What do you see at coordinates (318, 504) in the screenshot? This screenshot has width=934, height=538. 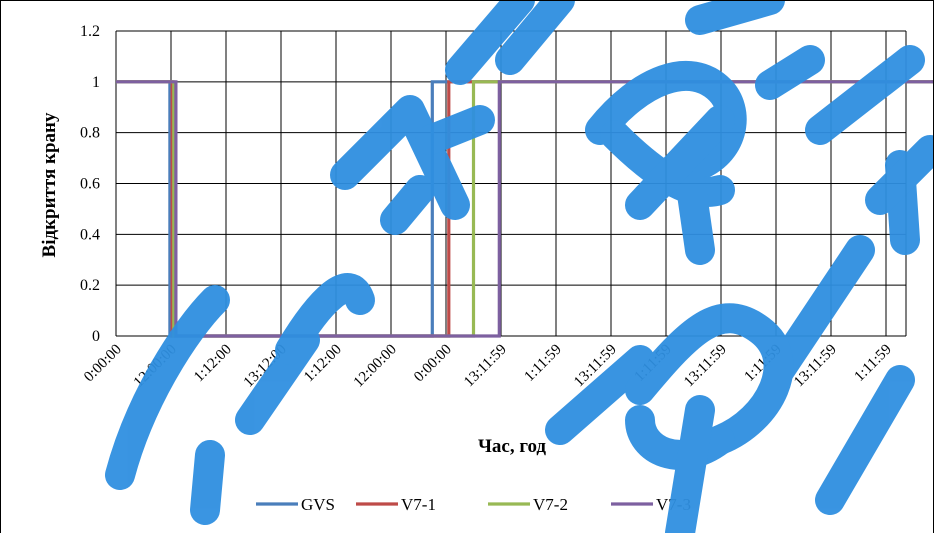 I see `legend-label-gvs: GVS` at bounding box center [318, 504].